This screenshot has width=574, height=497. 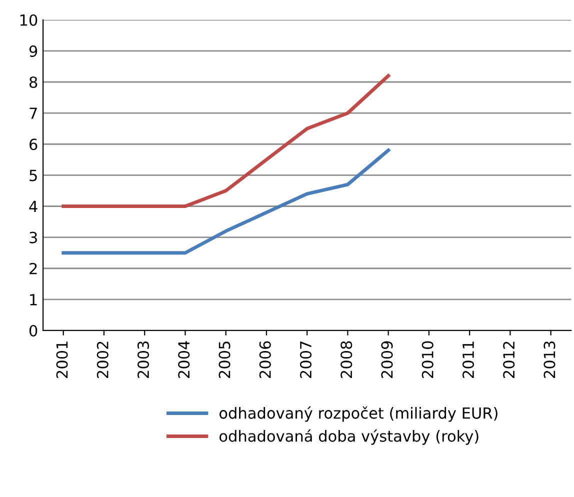 I want to click on x-tick-label: 2007, so click(x=306, y=360).